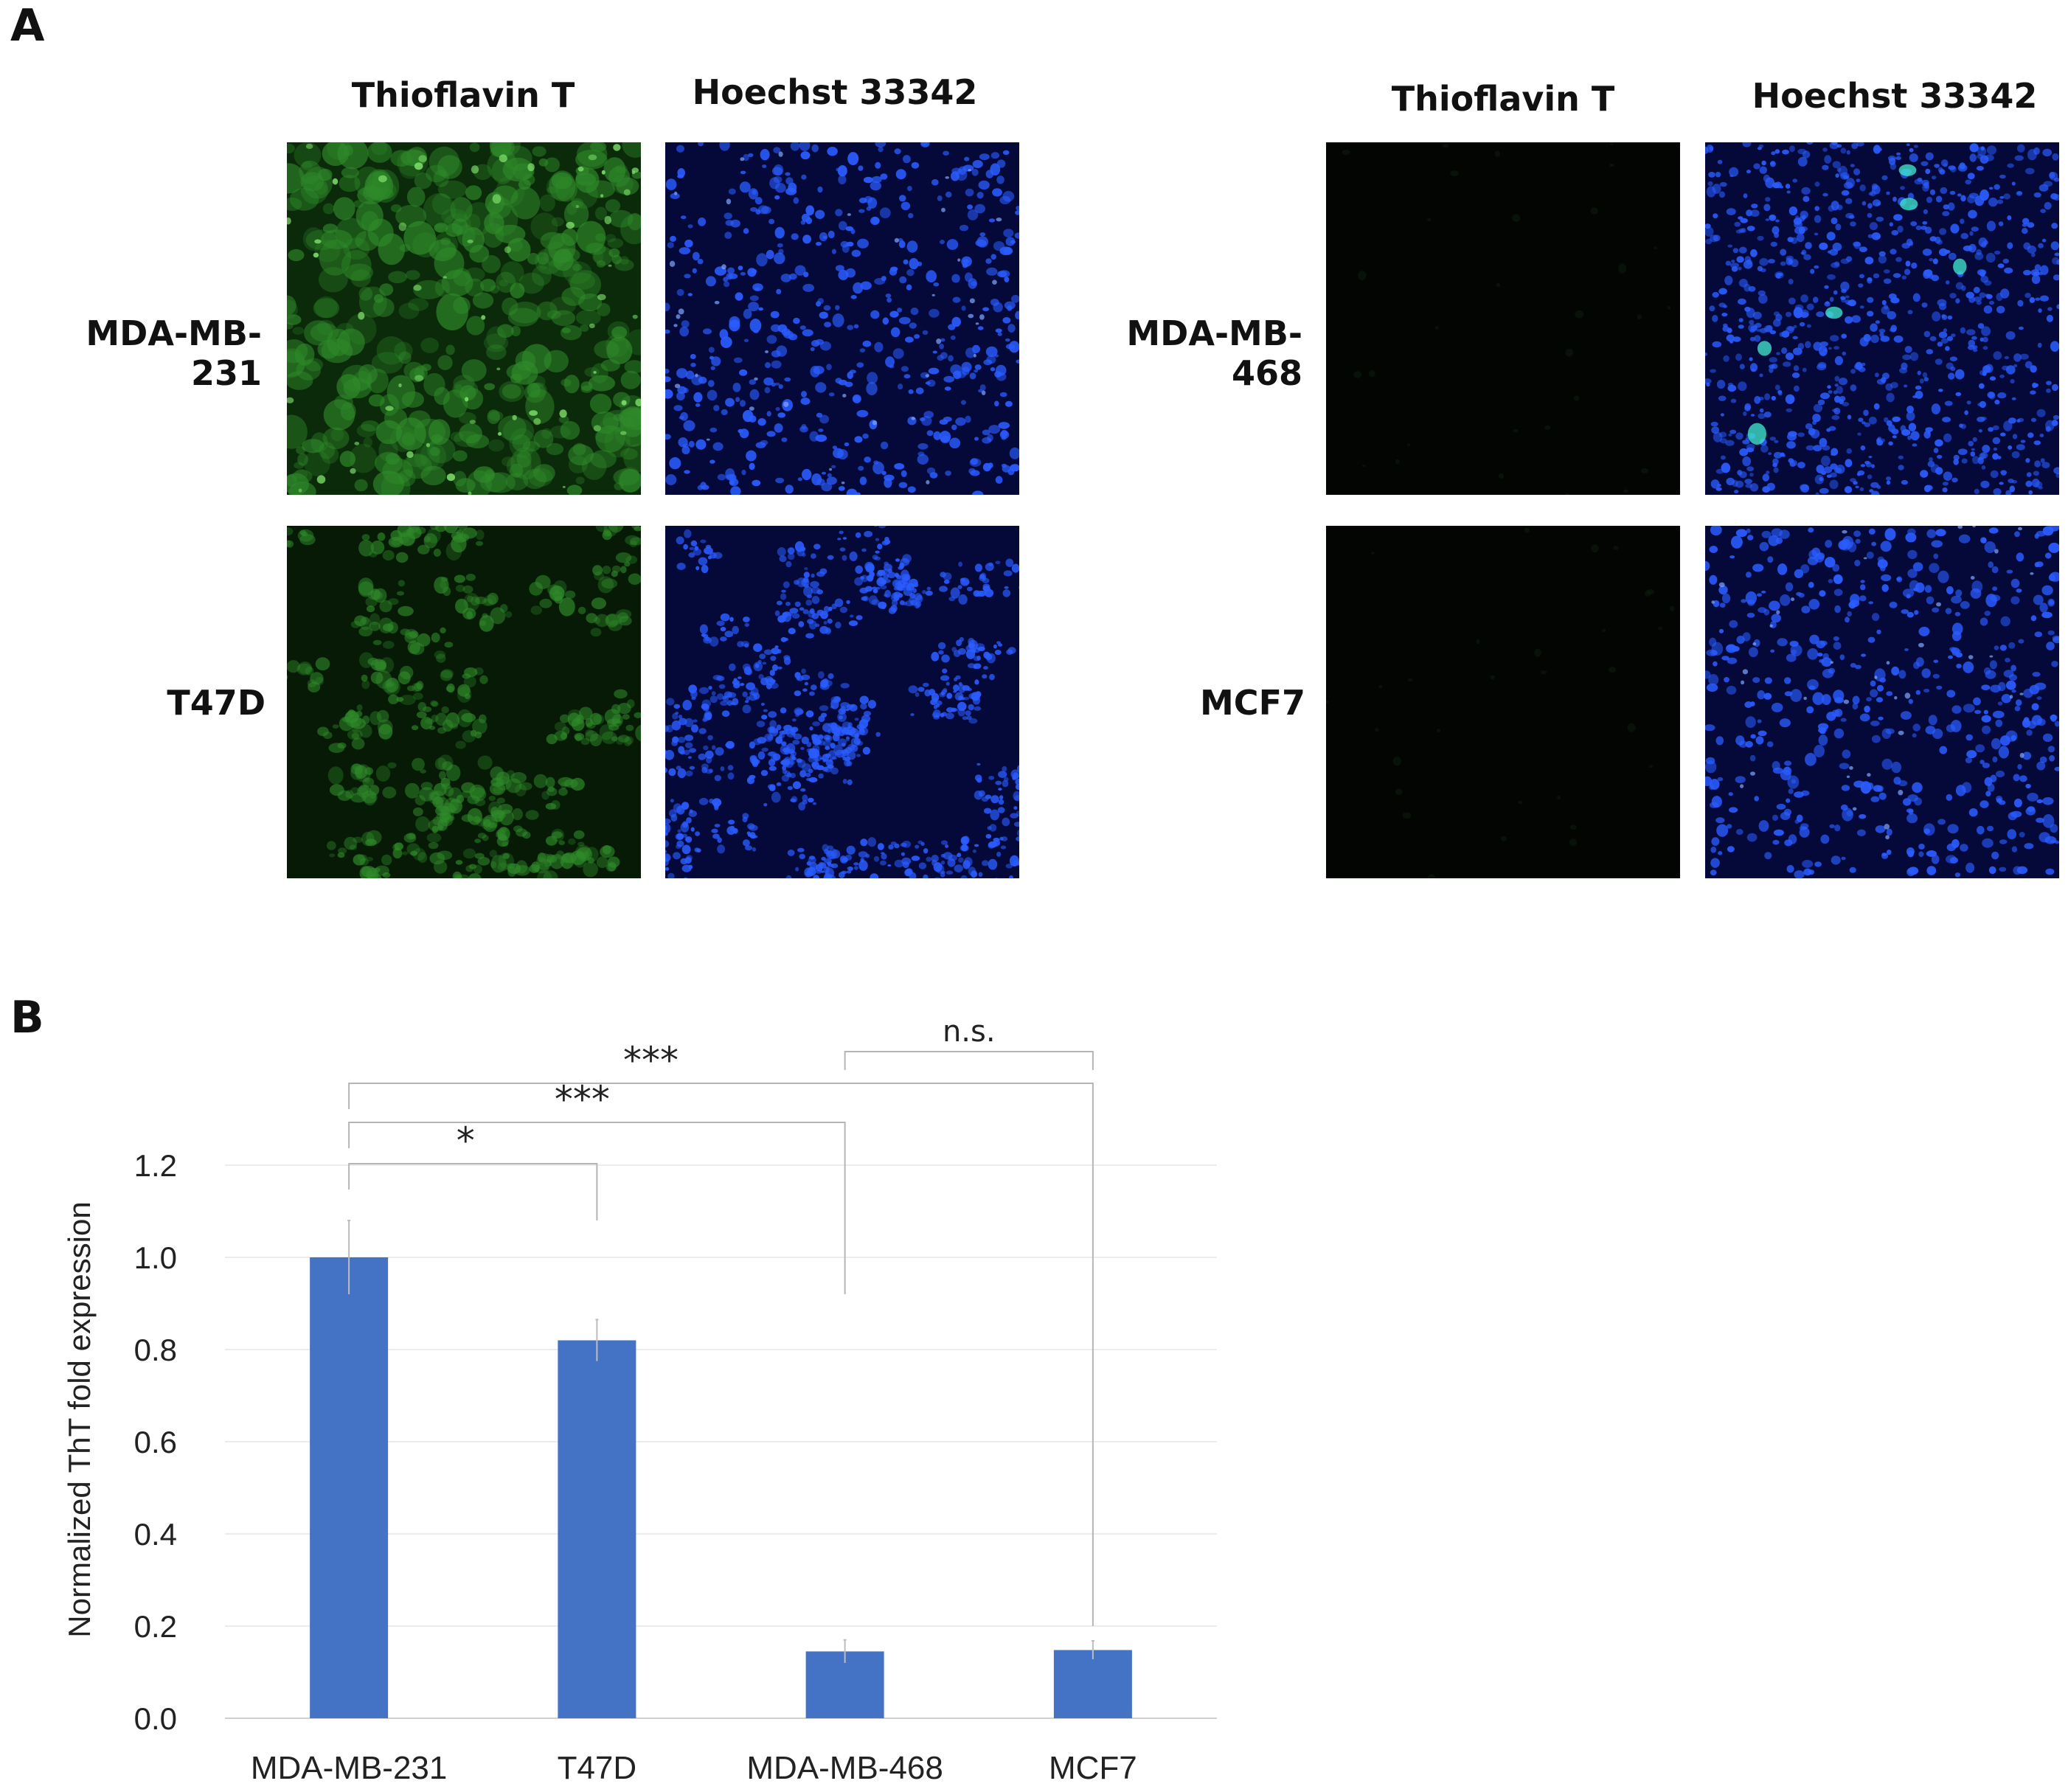  What do you see at coordinates (155, 1350) in the screenshot?
I see `y-tick-label: 0.8` at bounding box center [155, 1350].